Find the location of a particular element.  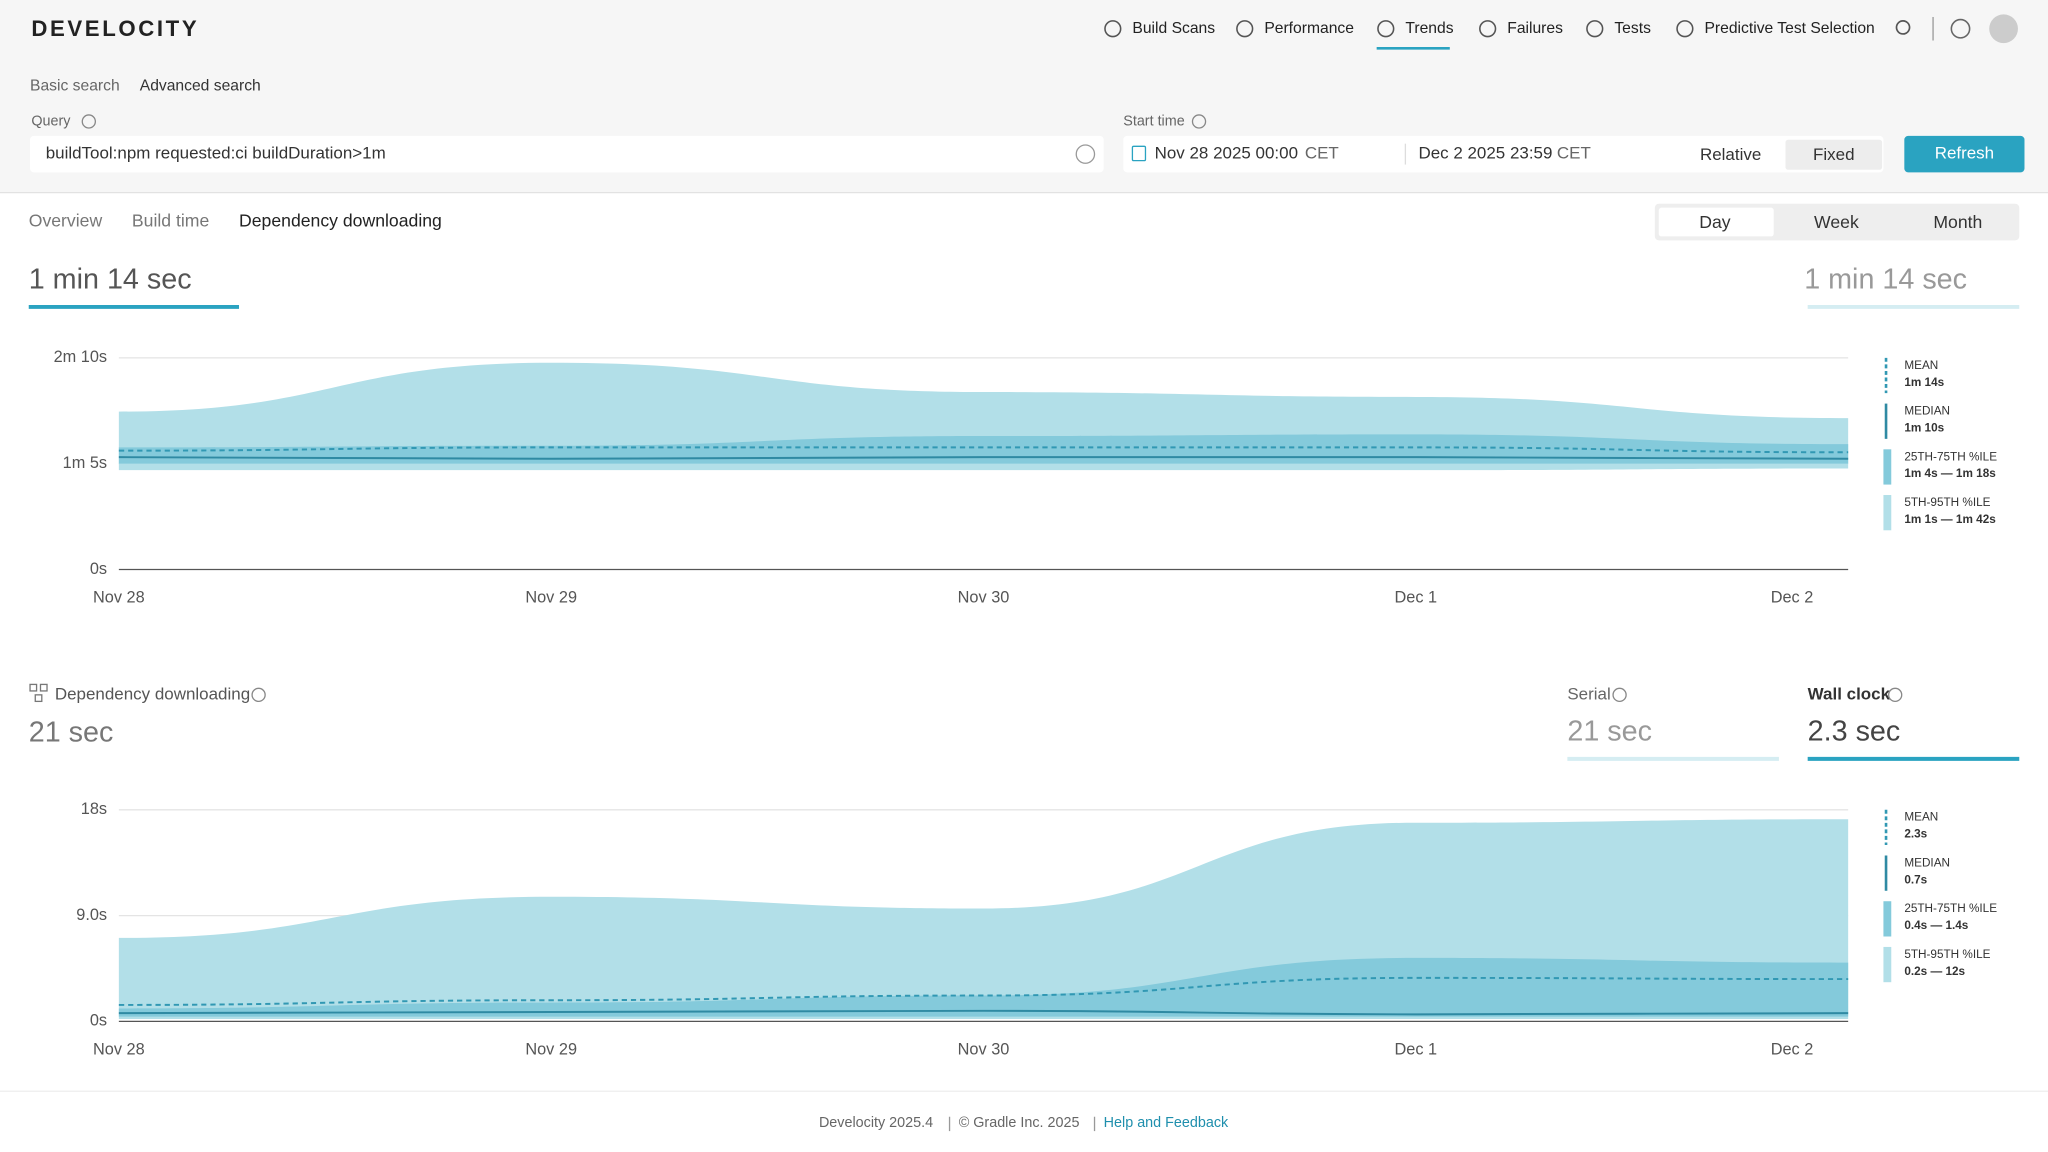

footer-copyright: © Gradle Inc. 2025 is located at coordinates (1019, 1123).